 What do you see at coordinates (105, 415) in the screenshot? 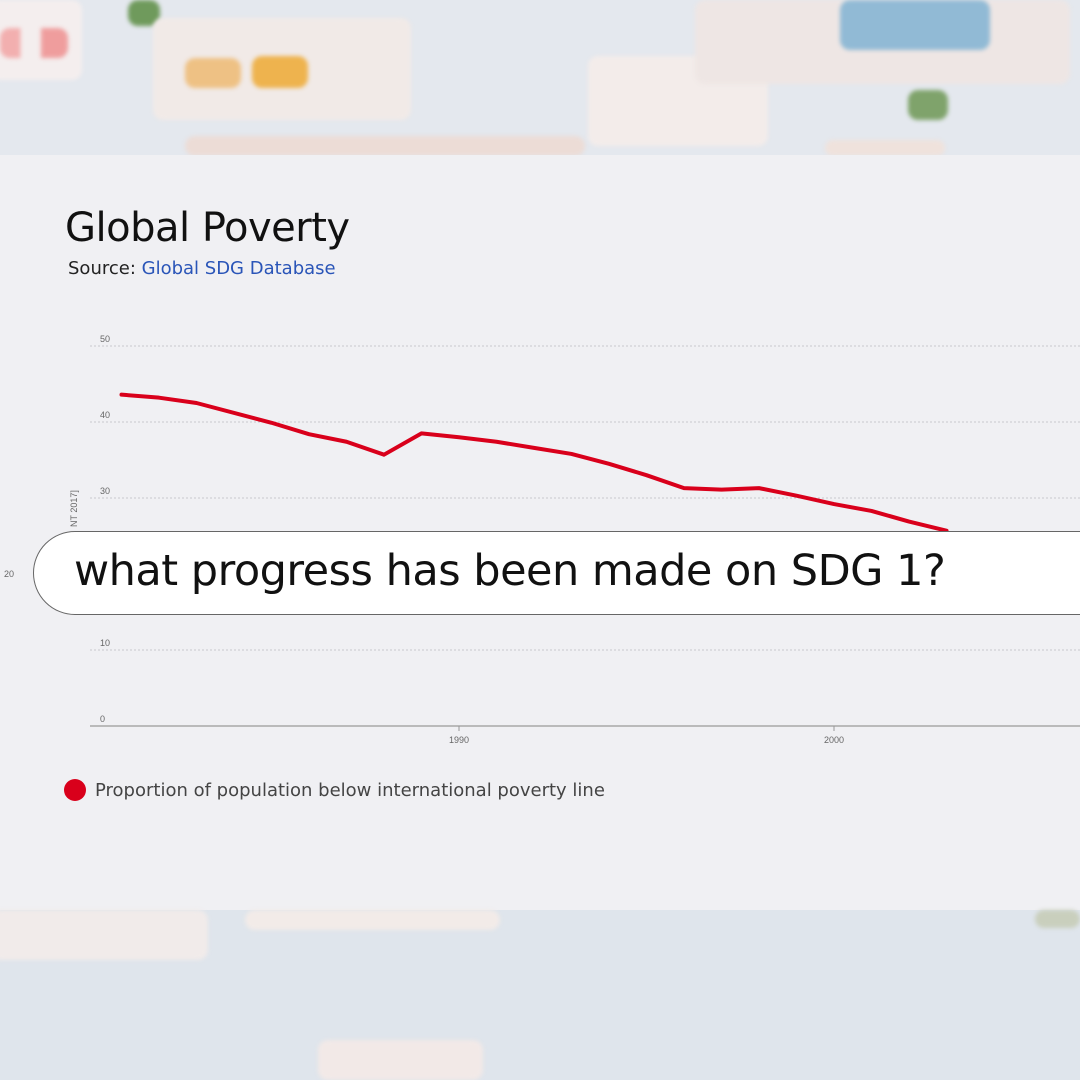
I see `y-tick-label: 40` at bounding box center [105, 415].